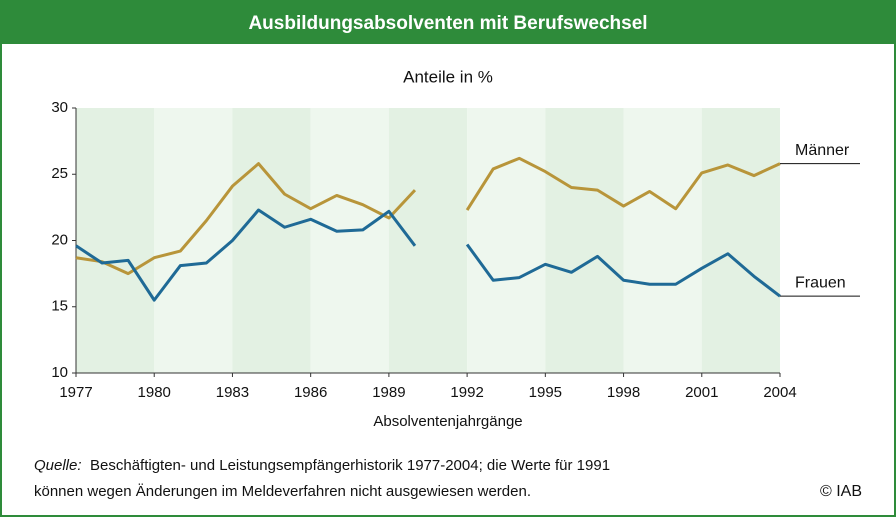  What do you see at coordinates (59, 107) in the screenshot?
I see `y-tick-label: 30` at bounding box center [59, 107].